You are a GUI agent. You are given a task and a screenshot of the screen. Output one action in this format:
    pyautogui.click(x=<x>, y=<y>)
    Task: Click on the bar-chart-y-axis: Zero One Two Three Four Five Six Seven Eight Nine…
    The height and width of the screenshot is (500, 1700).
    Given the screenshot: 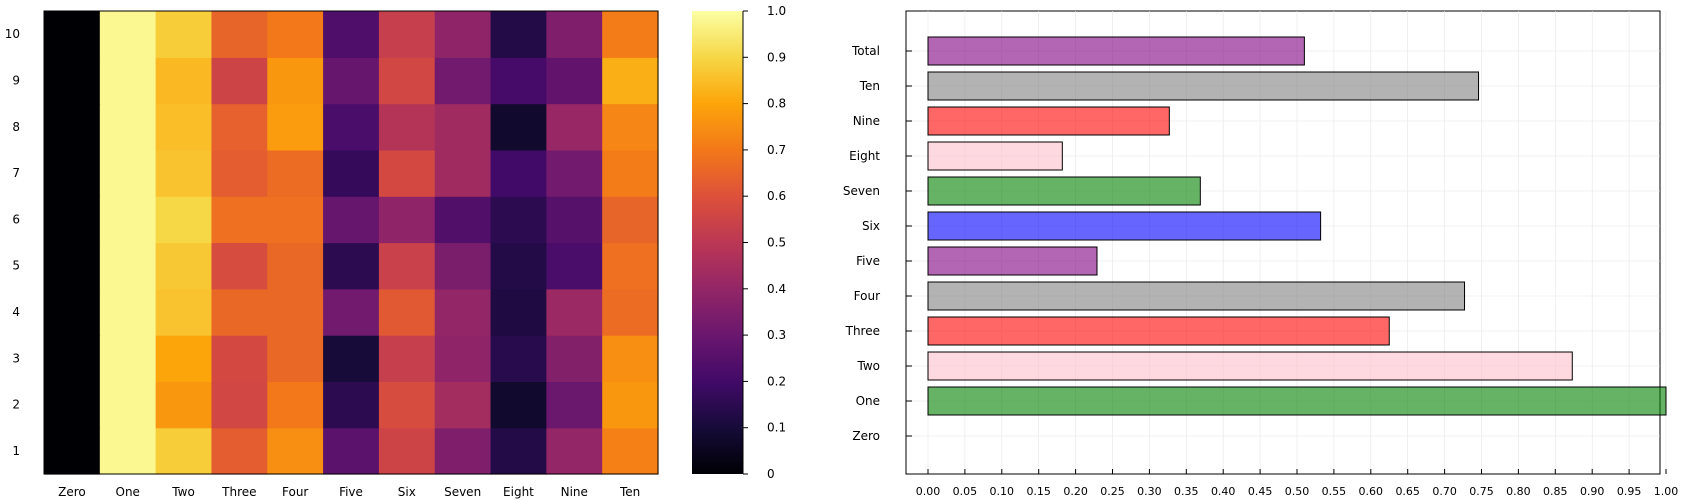 What is the action you would take?
    pyautogui.click(x=877, y=243)
    